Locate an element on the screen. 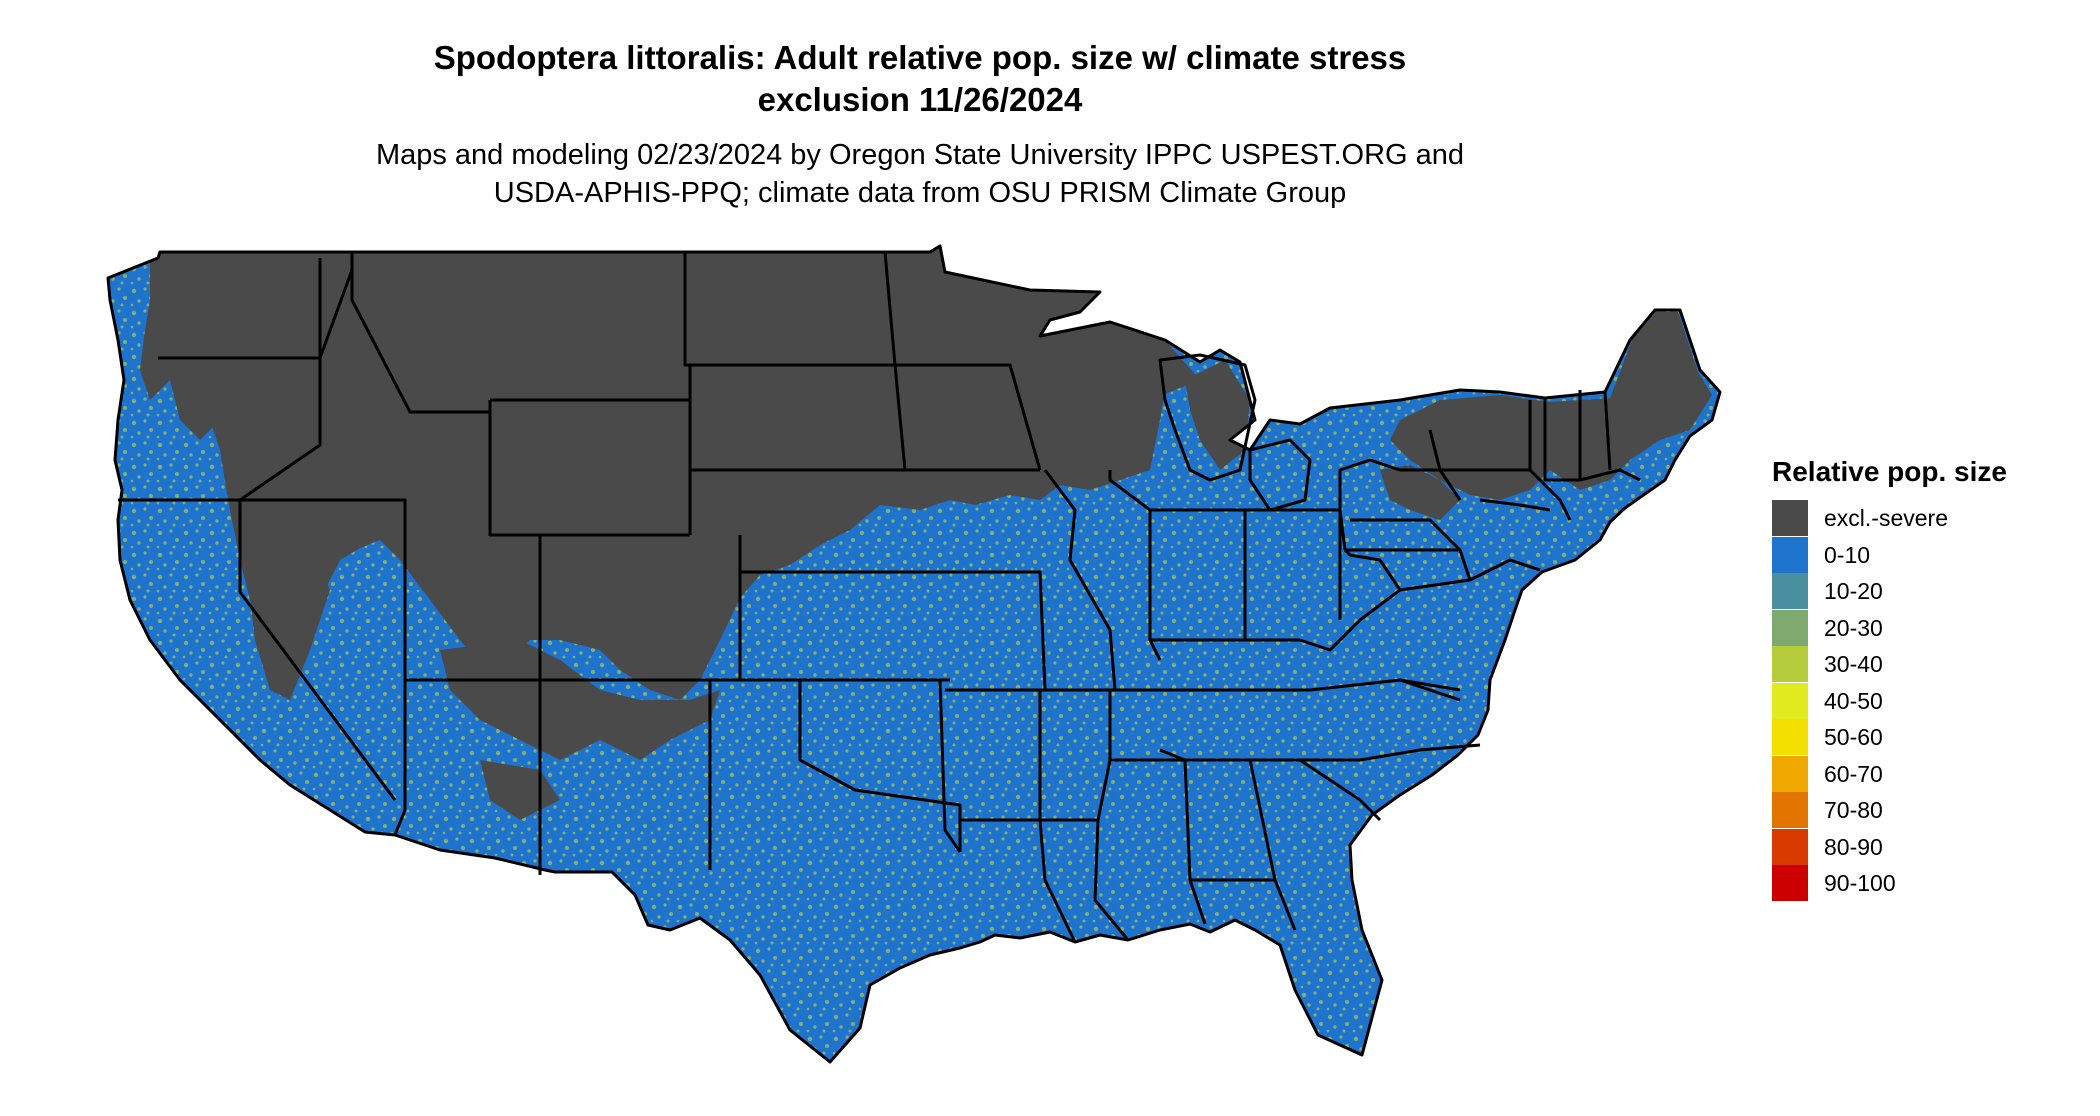 The image size is (2100, 1116). legend-label: 70-80 is located at coordinates (1853, 810).